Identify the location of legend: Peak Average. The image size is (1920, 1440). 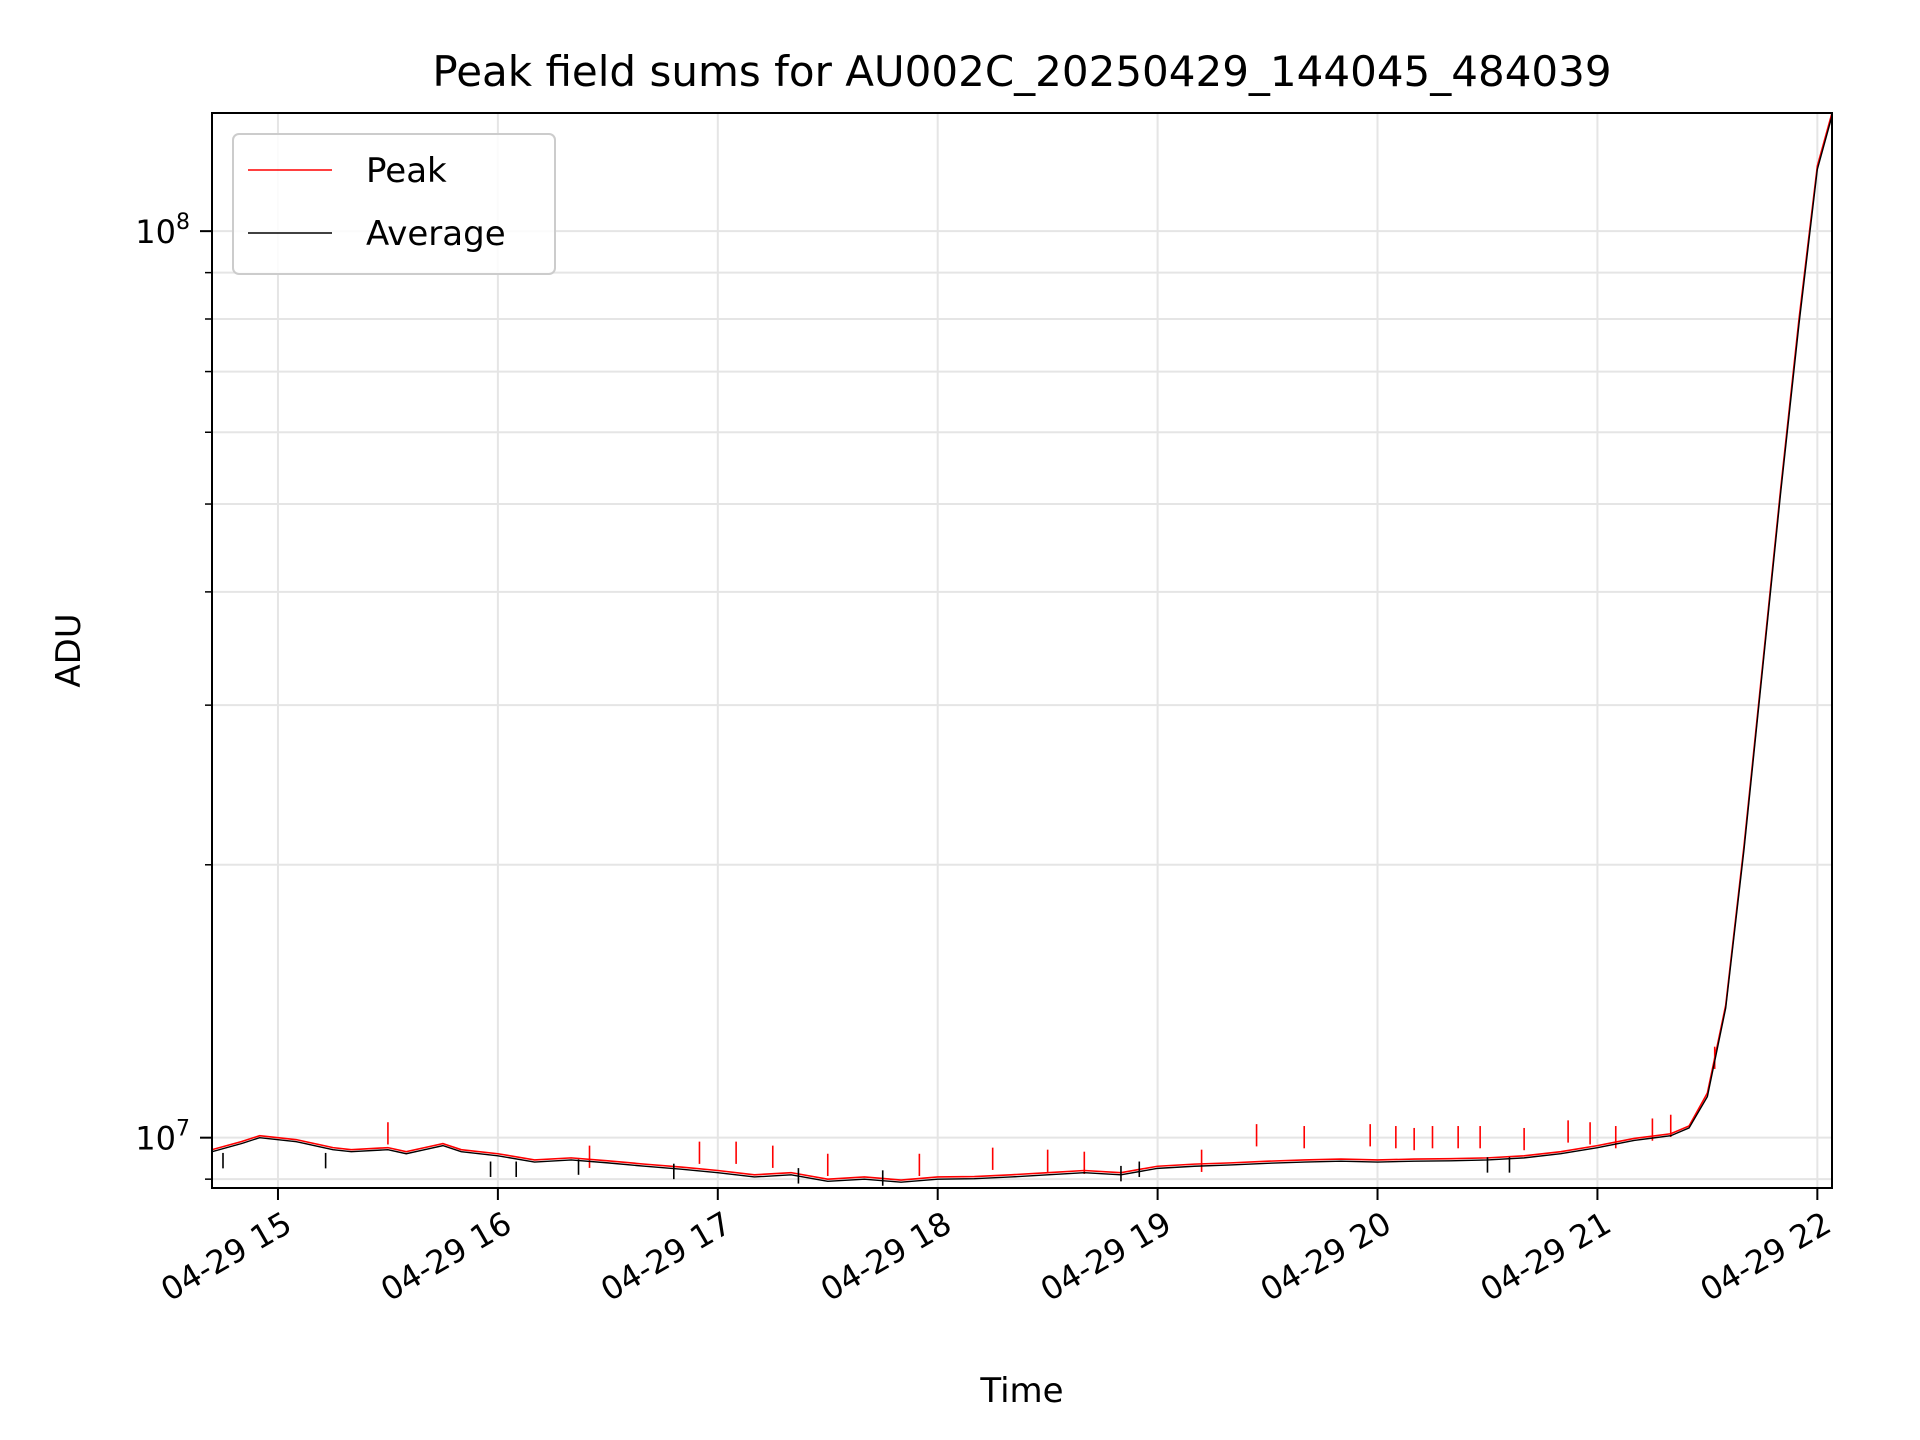
(394, 204).